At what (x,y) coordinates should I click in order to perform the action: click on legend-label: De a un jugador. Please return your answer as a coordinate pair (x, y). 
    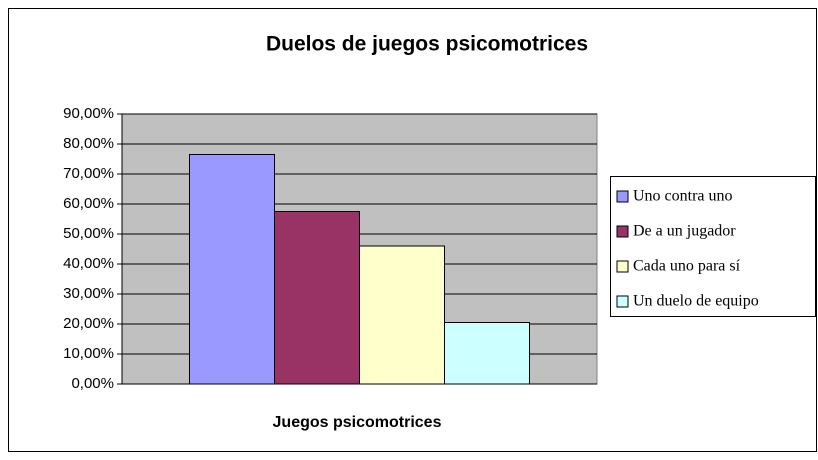
    Looking at the image, I should click on (684, 231).